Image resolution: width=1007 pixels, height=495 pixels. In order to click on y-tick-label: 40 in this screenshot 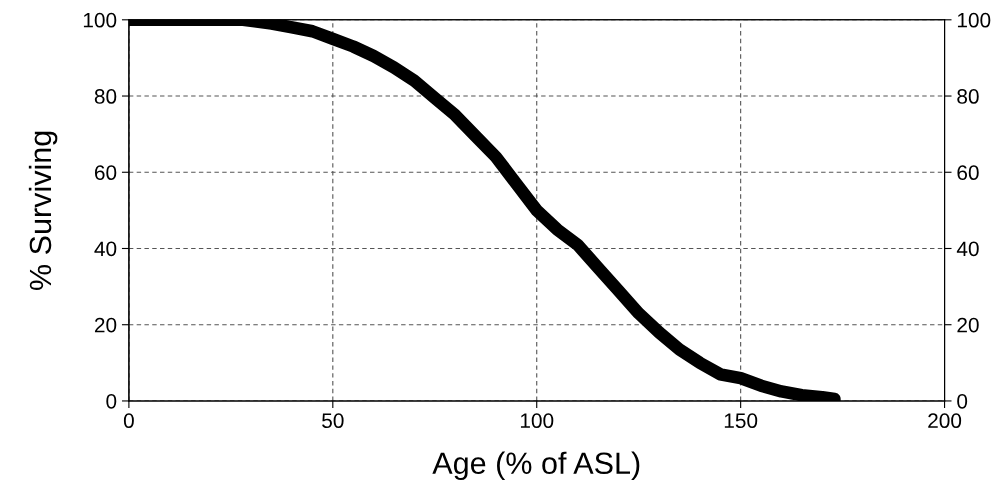, I will do `click(105, 249)`.